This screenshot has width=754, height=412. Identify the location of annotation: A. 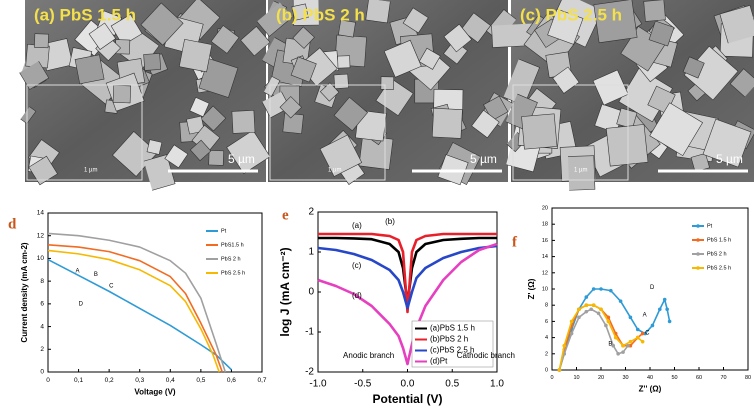
(645, 315).